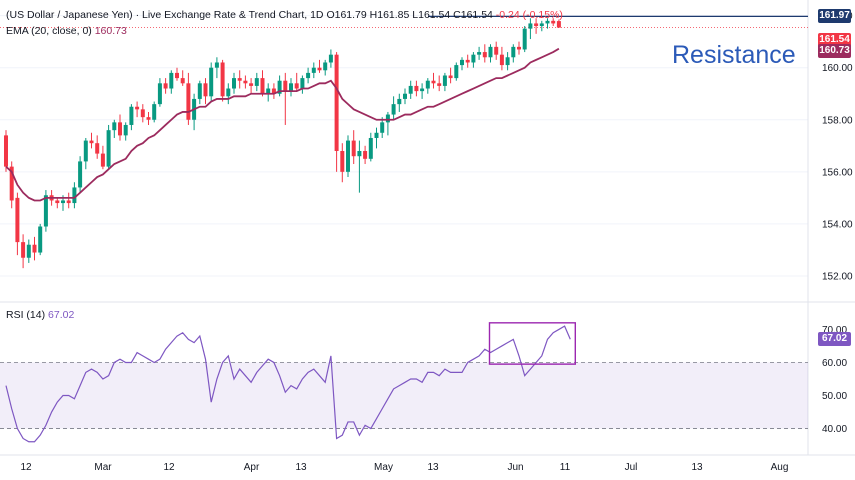 The image size is (855, 480). What do you see at coordinates (110, 31) in the screenshot?
I see `ema-value: 160.73` at bounding box center [110, 31].